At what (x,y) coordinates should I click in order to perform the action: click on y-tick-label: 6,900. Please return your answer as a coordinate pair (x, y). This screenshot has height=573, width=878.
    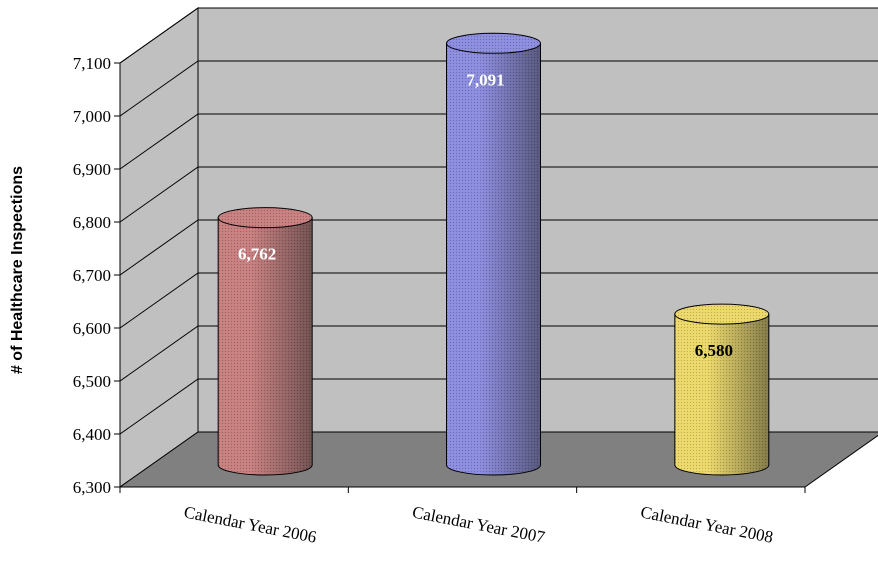
    Looking at the image, I should click on (92, 169).